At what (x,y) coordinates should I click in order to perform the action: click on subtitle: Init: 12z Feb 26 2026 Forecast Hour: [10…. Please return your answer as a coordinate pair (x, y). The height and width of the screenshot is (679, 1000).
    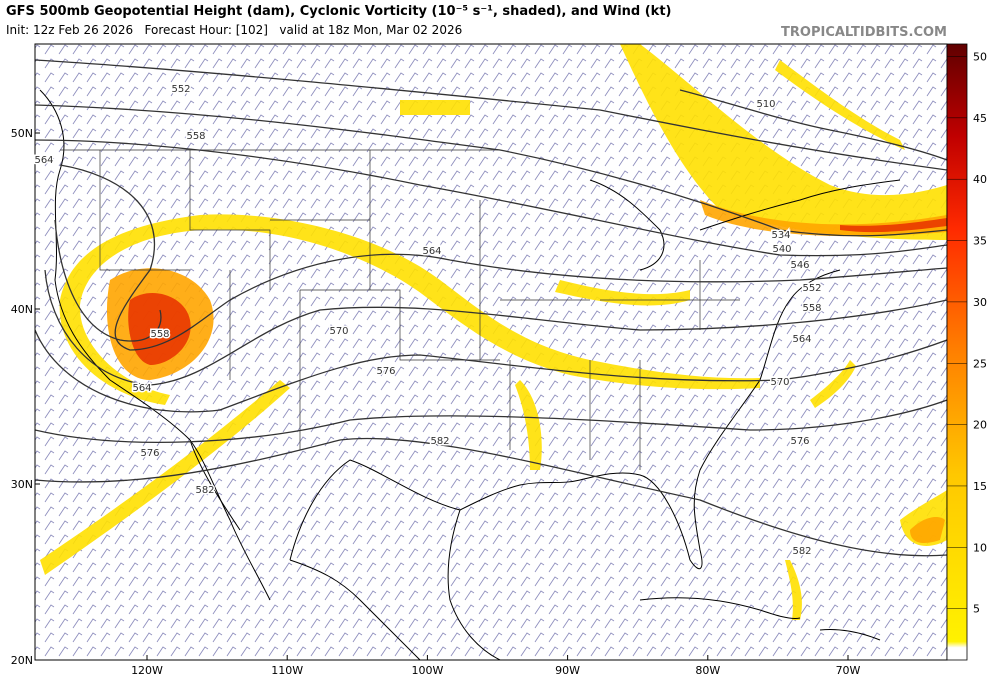
    Looking at the image, I should click on (234, 30).